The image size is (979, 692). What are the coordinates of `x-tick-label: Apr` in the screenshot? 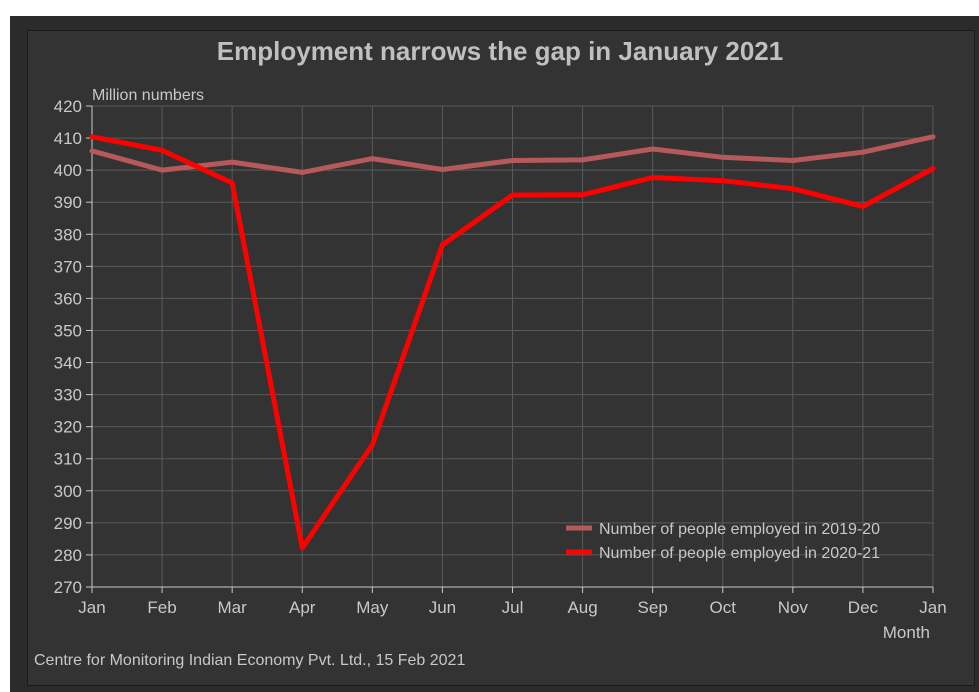 It's located at (302, 607).